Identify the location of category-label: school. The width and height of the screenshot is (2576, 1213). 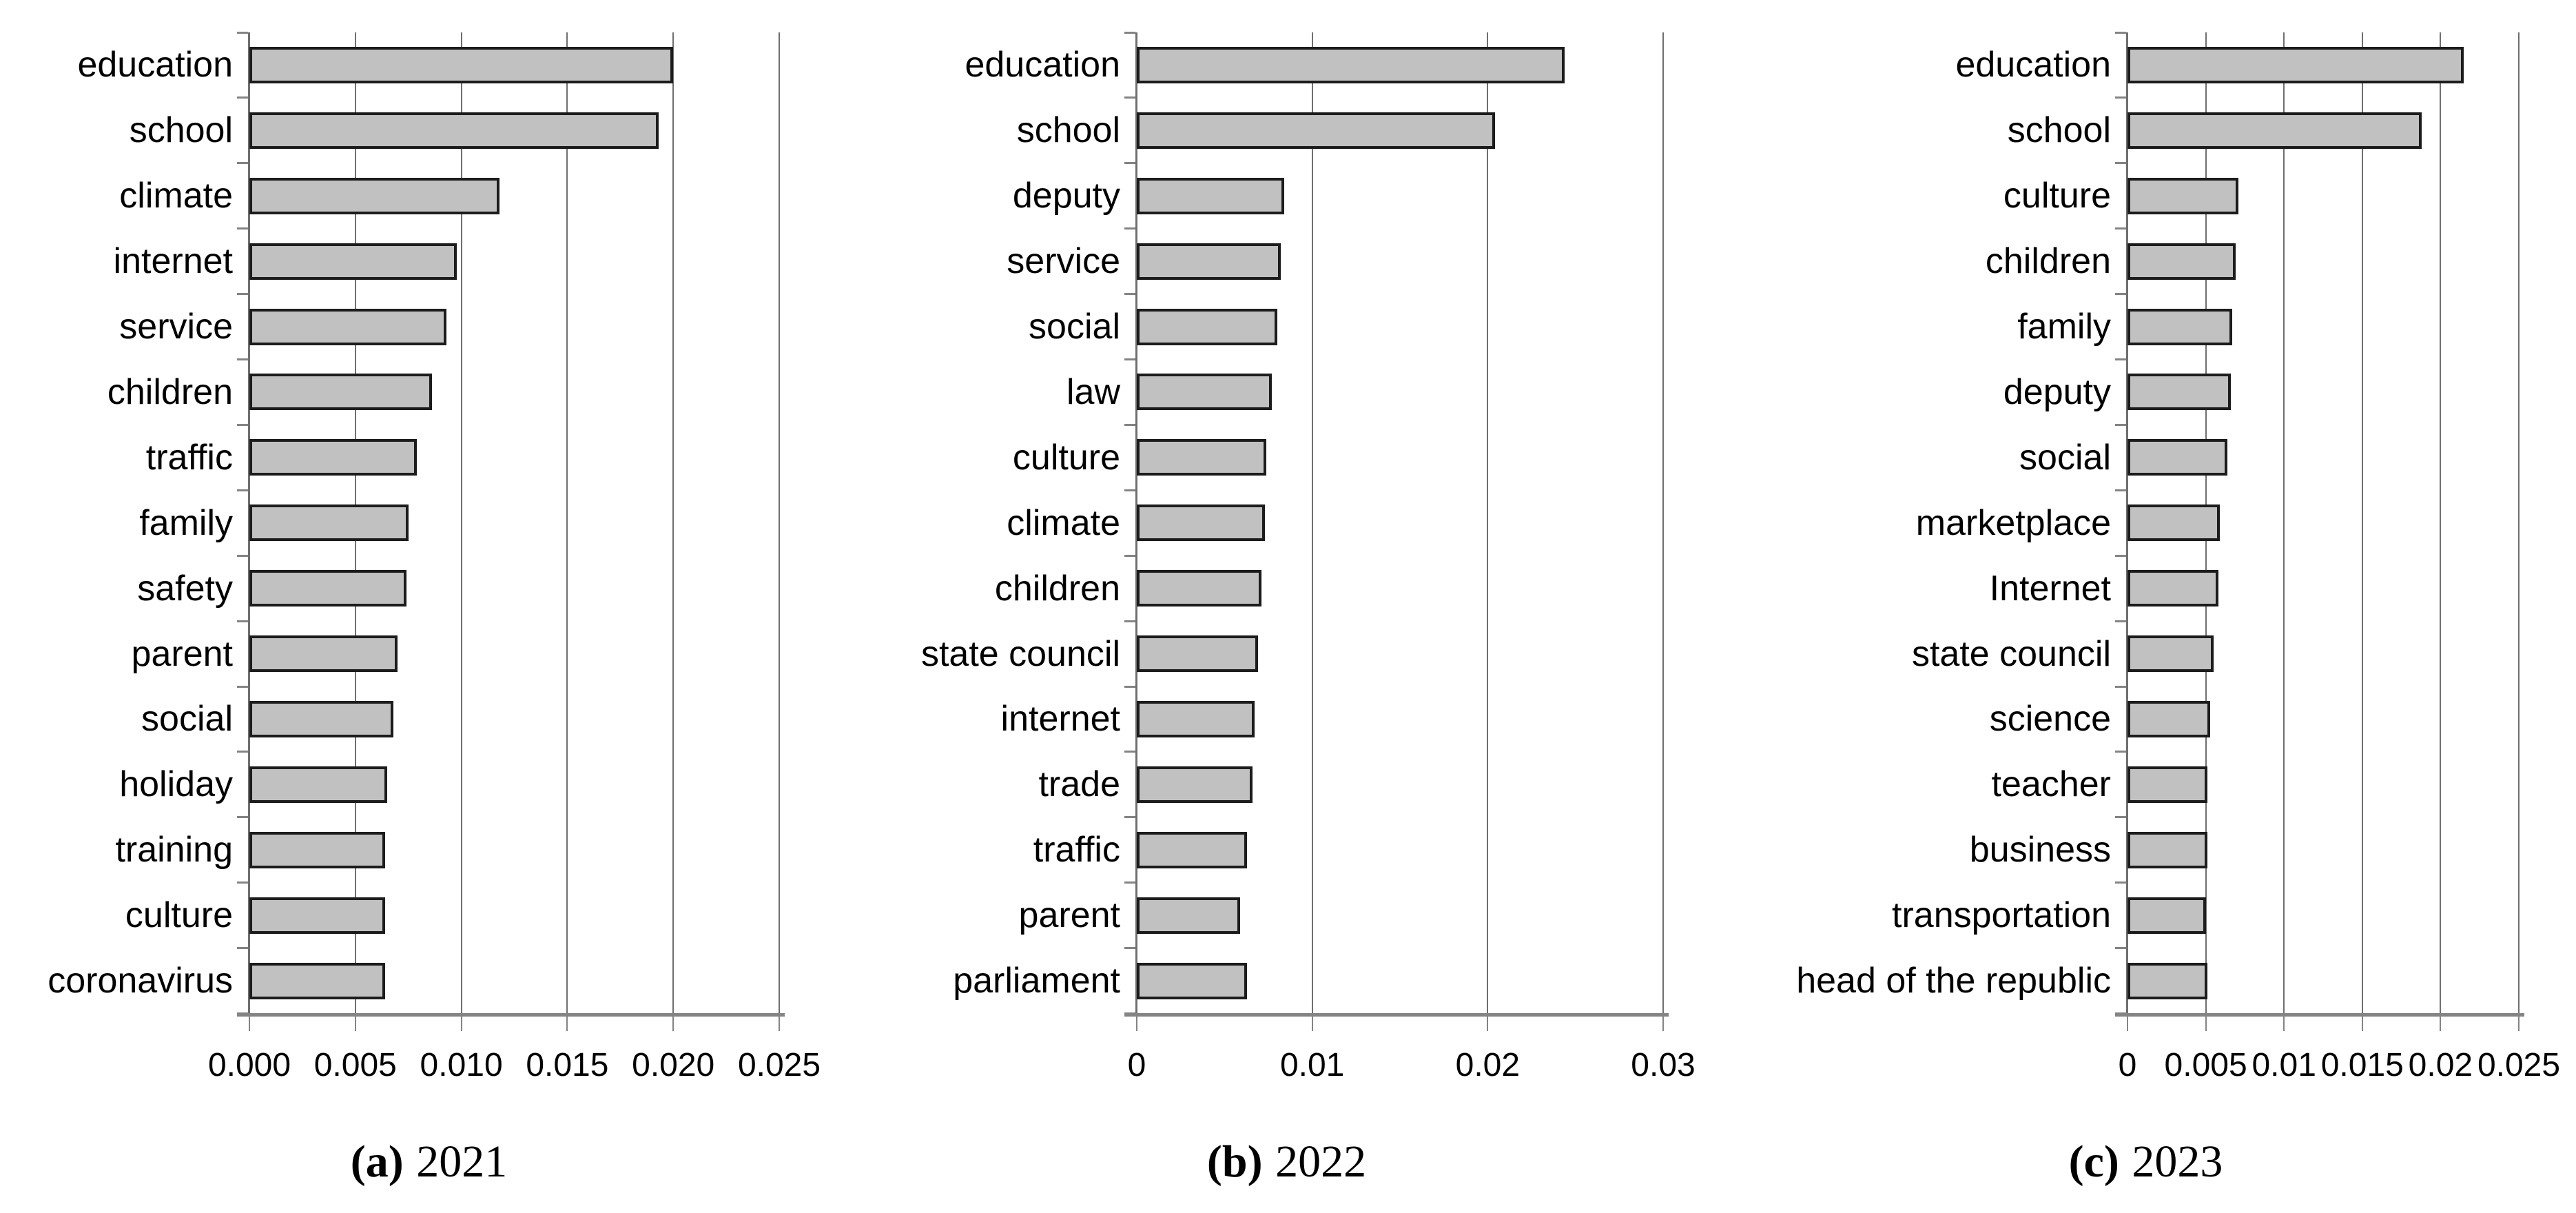
(2059, 130).